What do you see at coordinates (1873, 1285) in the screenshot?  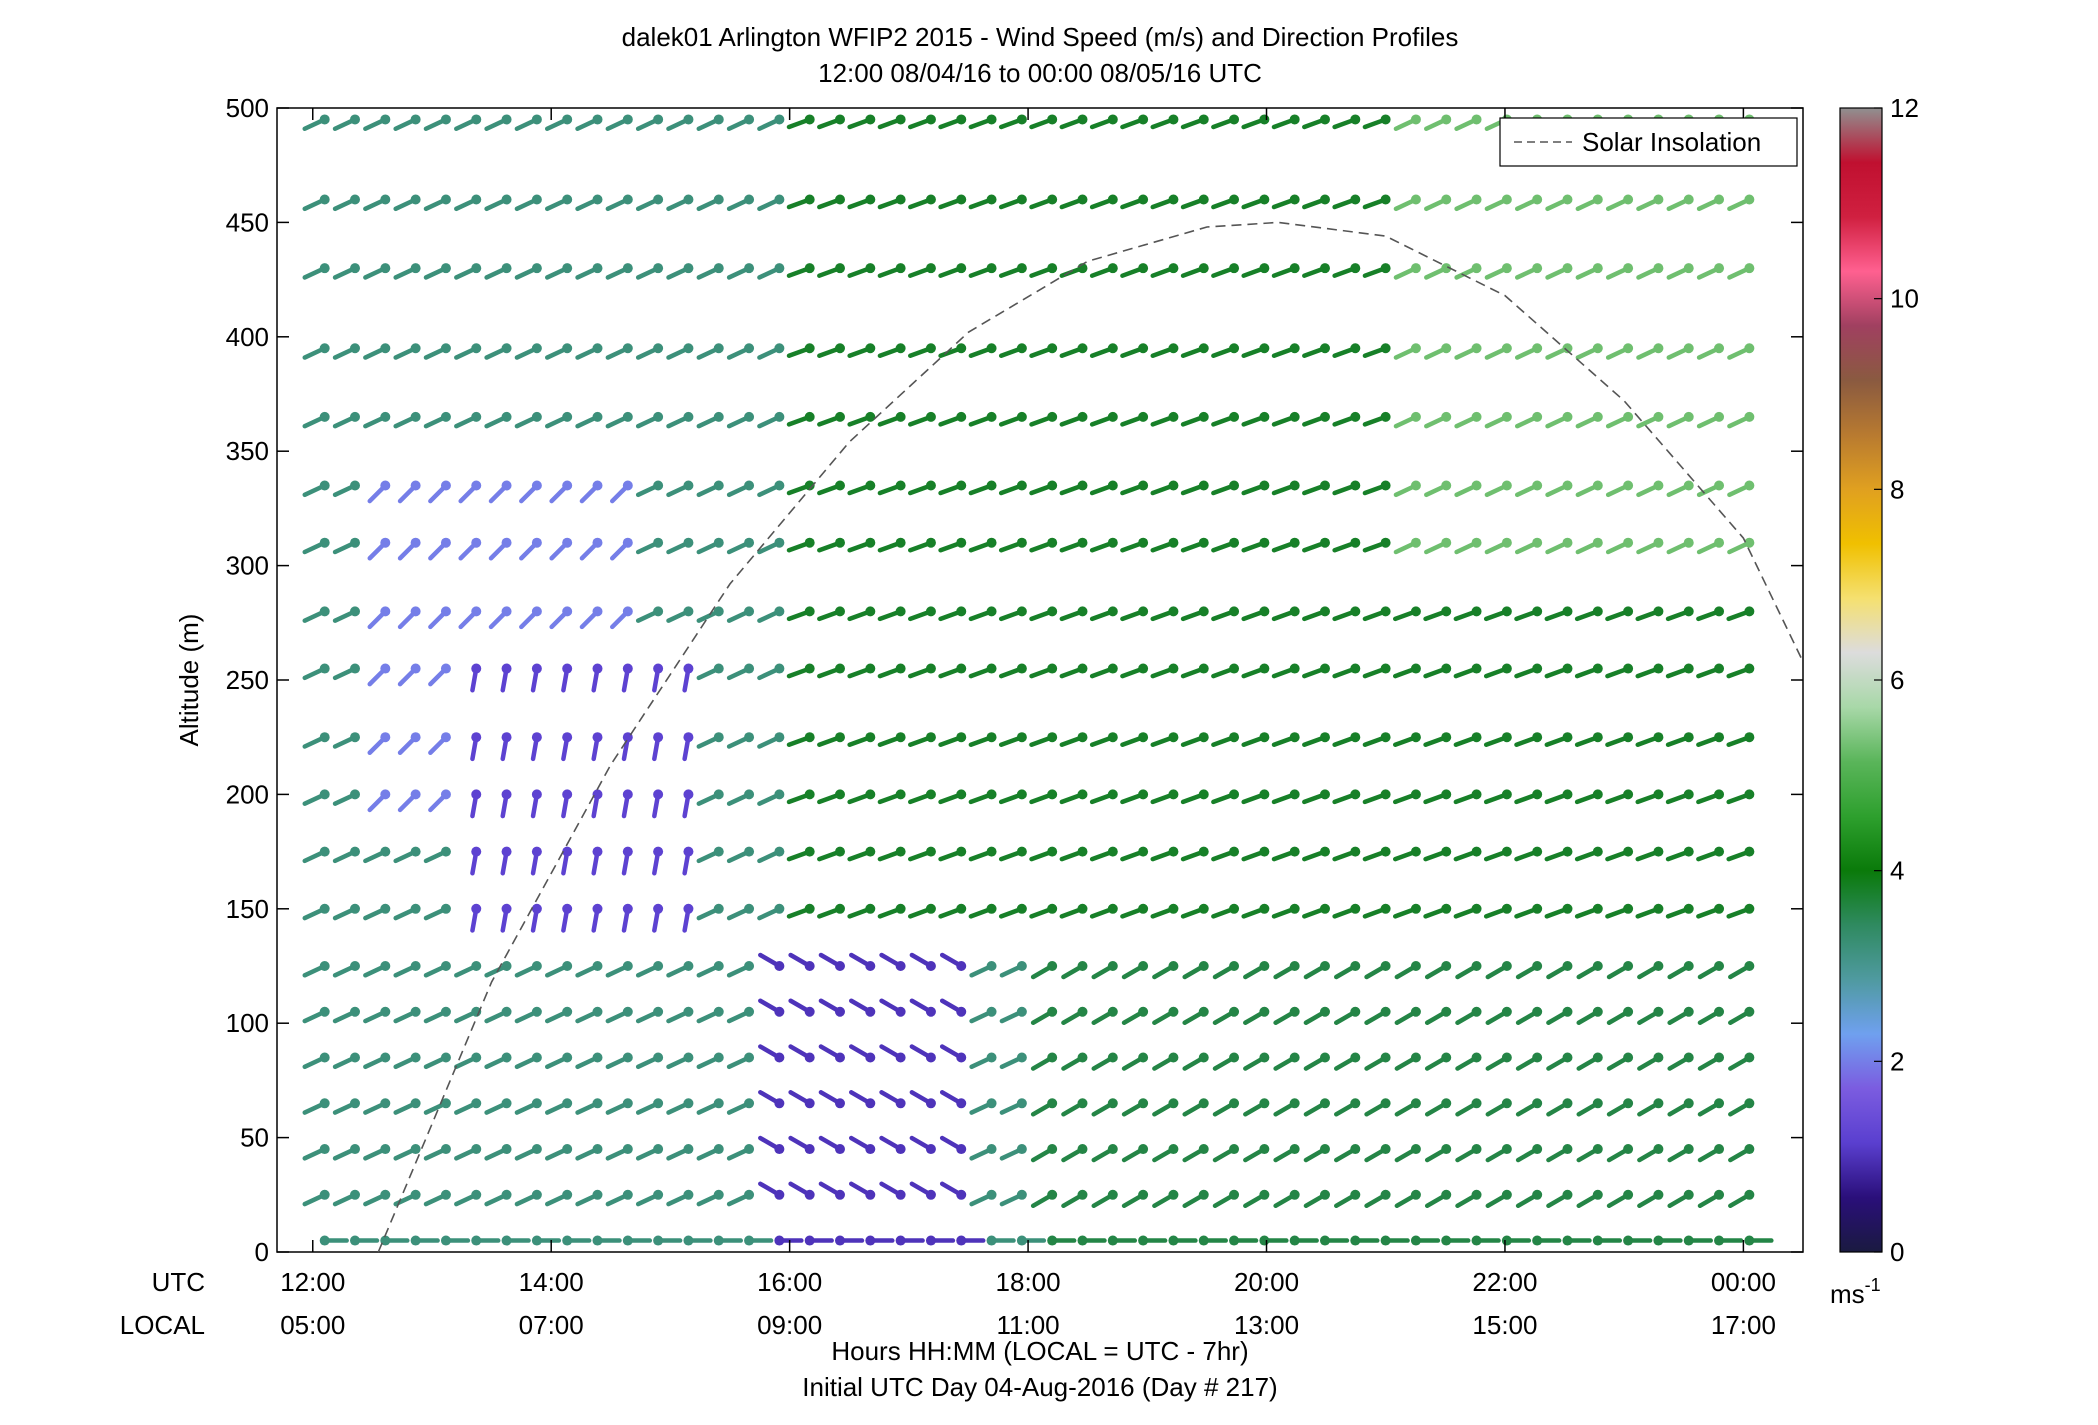 I see `colorbar-unit-exponent: -1` at bounding box center [1873, 1285].